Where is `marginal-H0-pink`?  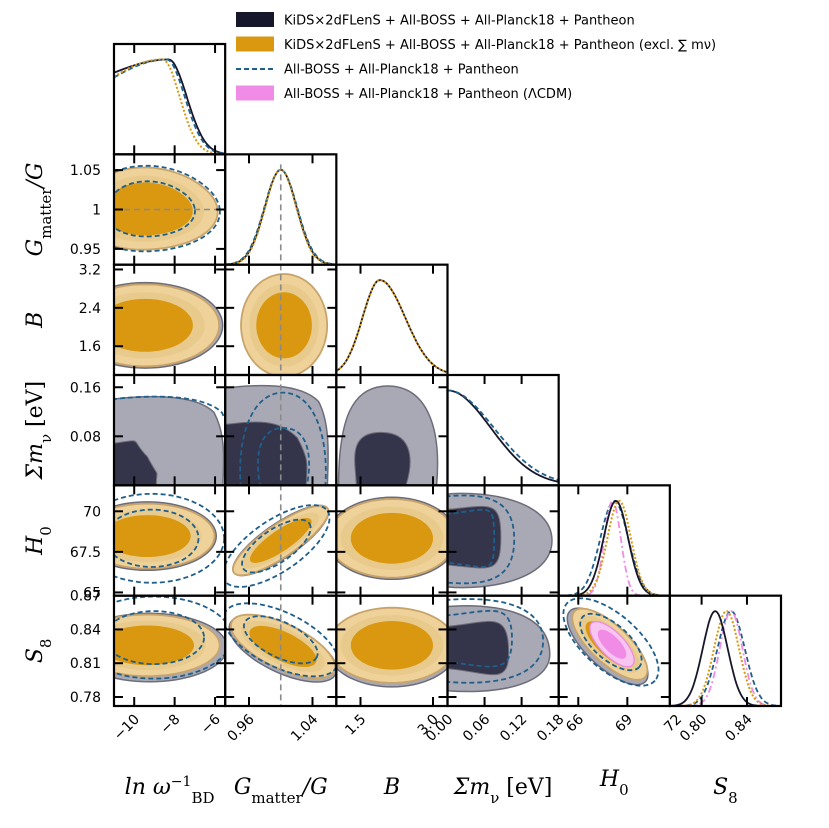 marginal-H0-pink is located at coordinates (614, 547).